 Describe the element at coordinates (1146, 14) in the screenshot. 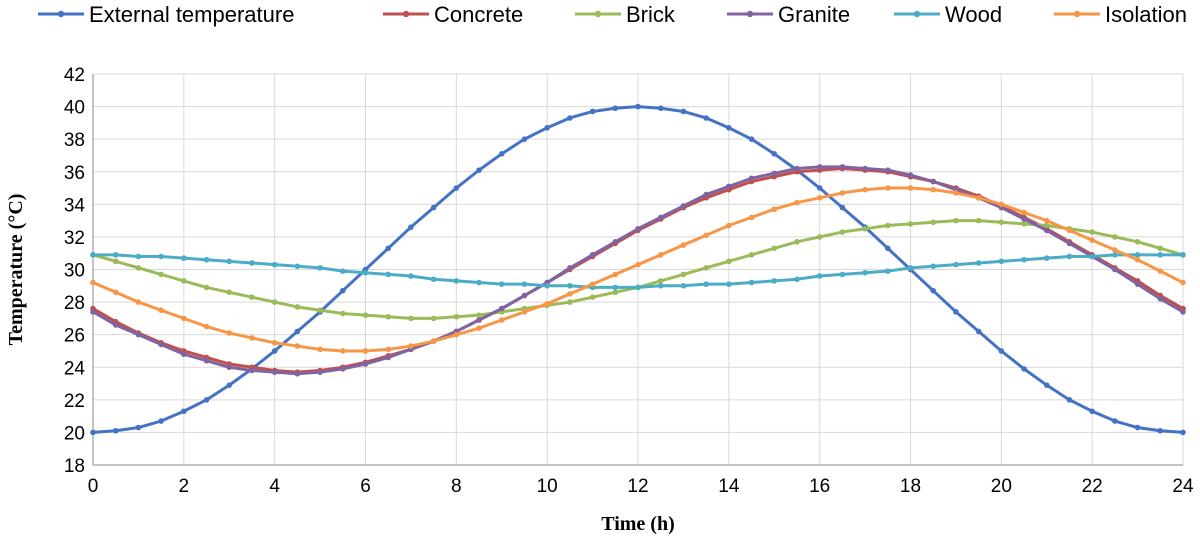

I see `legend-label: Isolation` at that location.